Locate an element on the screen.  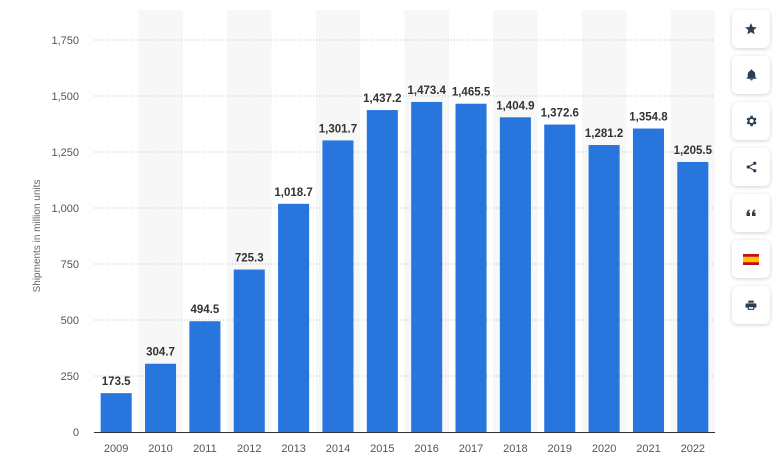
data-label: 304.7 is located at coordinates (160, 353).